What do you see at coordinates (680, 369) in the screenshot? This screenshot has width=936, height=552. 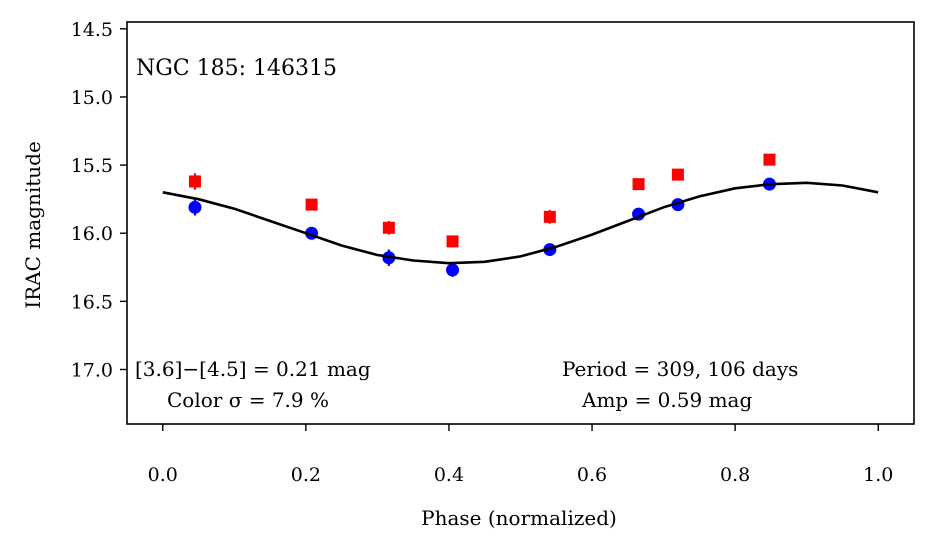 I see `period-annotation: Period = 309, 106 days` at bounding box center [680, 369].